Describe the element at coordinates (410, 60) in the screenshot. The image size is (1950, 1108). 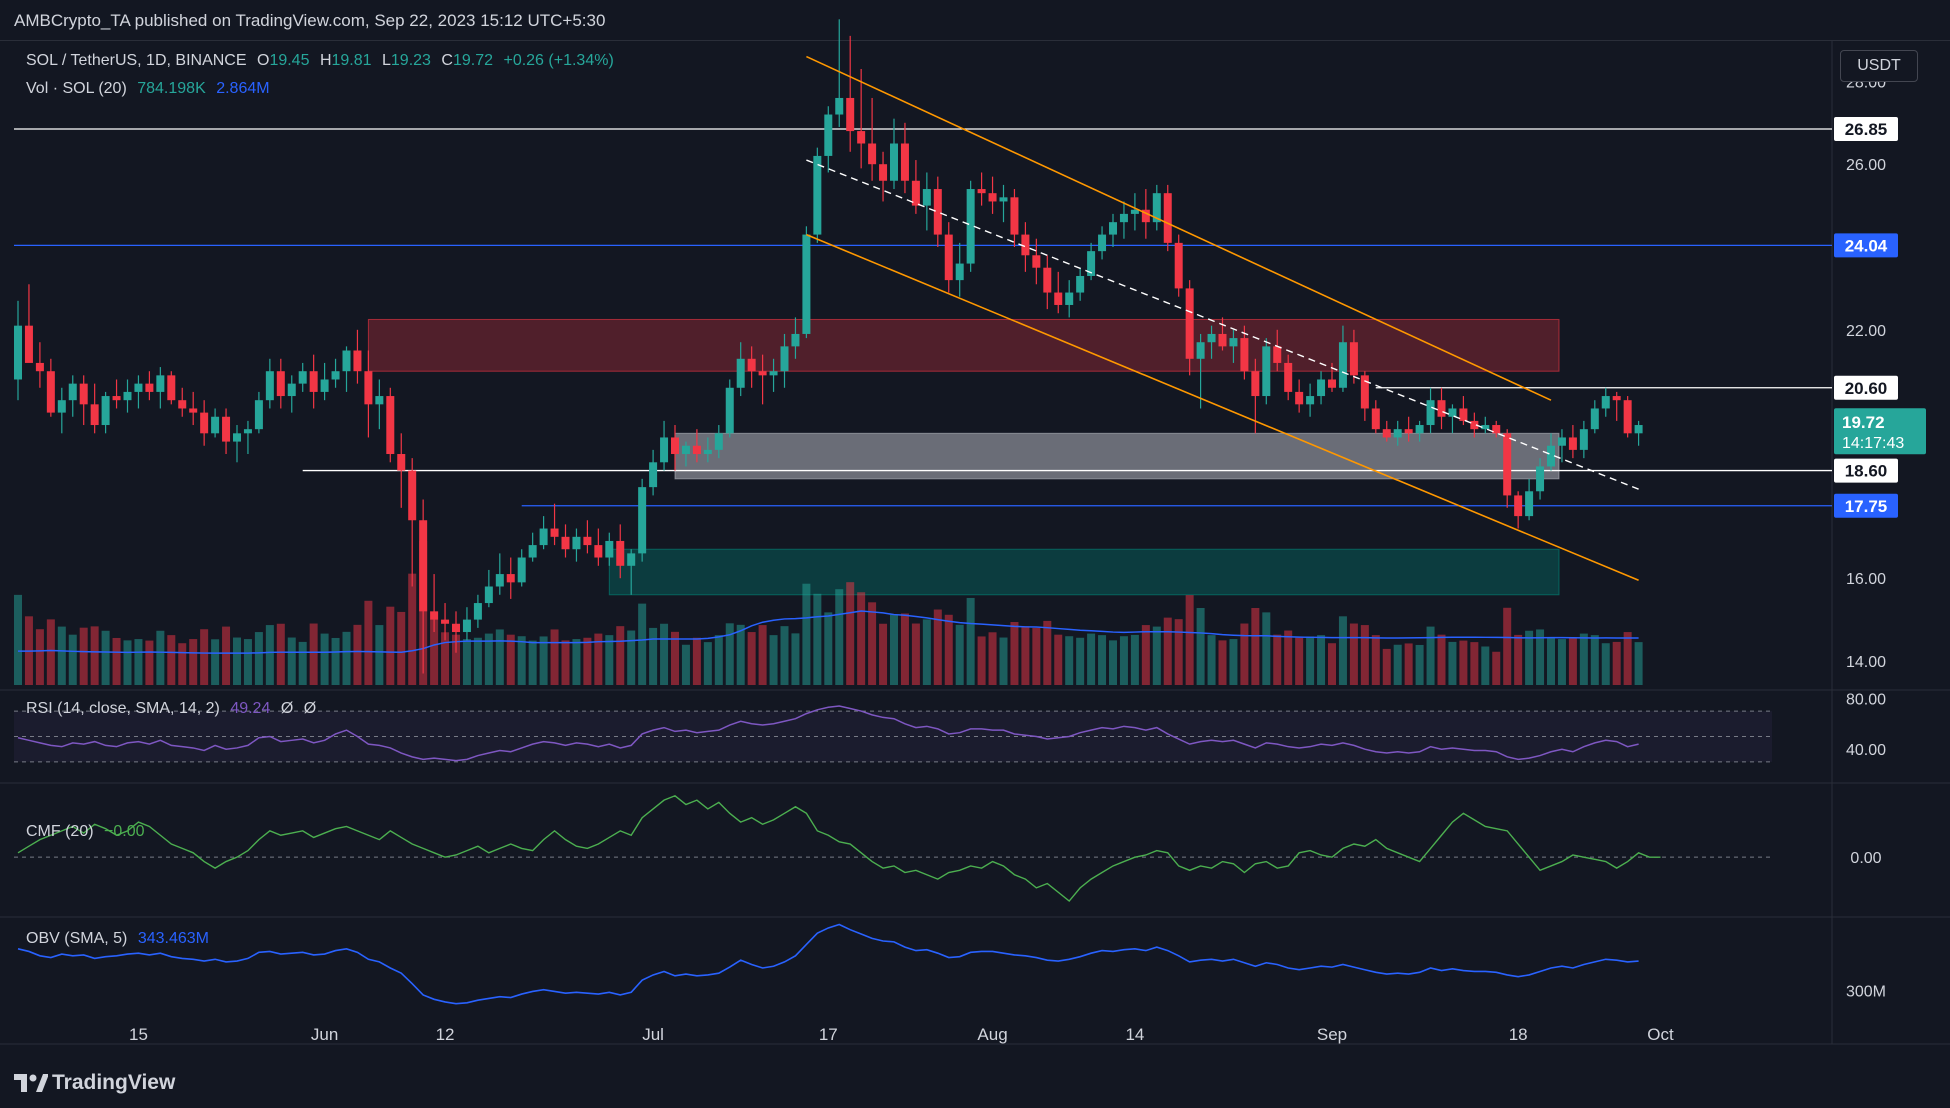
I see `low-value: 19.23` at that location.